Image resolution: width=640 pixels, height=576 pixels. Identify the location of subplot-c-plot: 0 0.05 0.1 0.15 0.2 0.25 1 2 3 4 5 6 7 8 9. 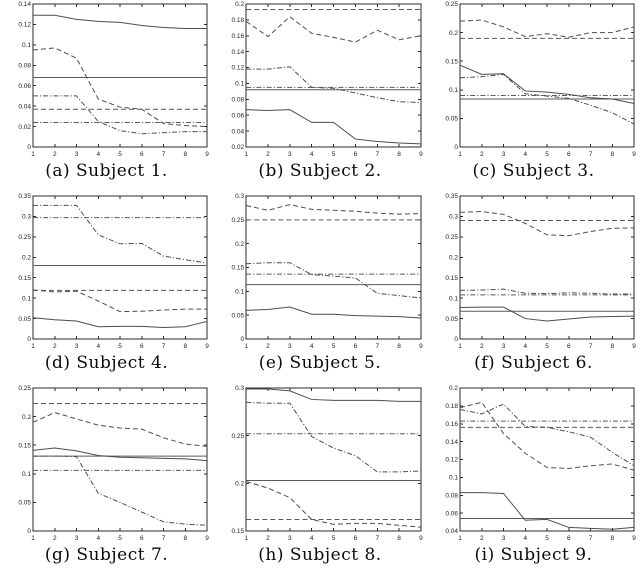
(540, 79).